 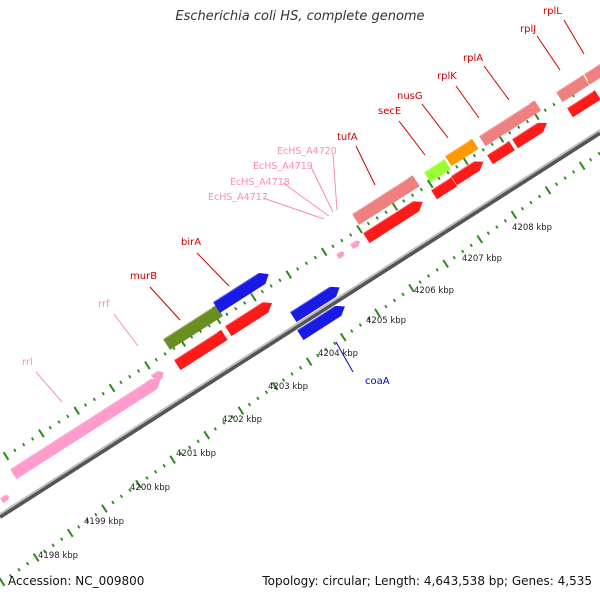 What do you see at coordinates (157, 376) in the screenshot?
I see `gene-rrf` at bounding box center [157, 376].